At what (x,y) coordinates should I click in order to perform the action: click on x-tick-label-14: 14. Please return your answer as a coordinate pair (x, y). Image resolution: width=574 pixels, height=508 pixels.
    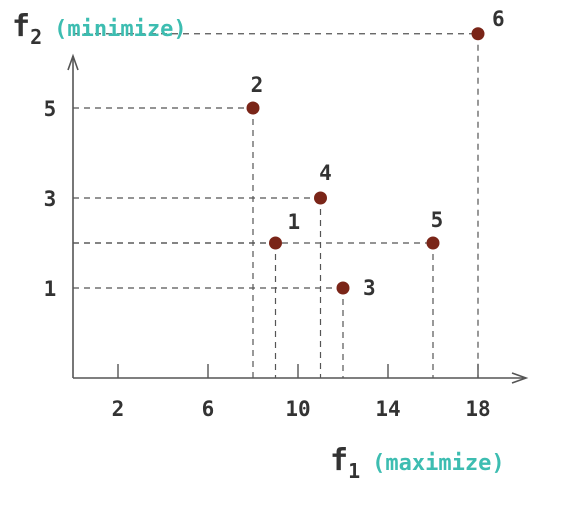
    Looking at the image, I should click on (387, 409).